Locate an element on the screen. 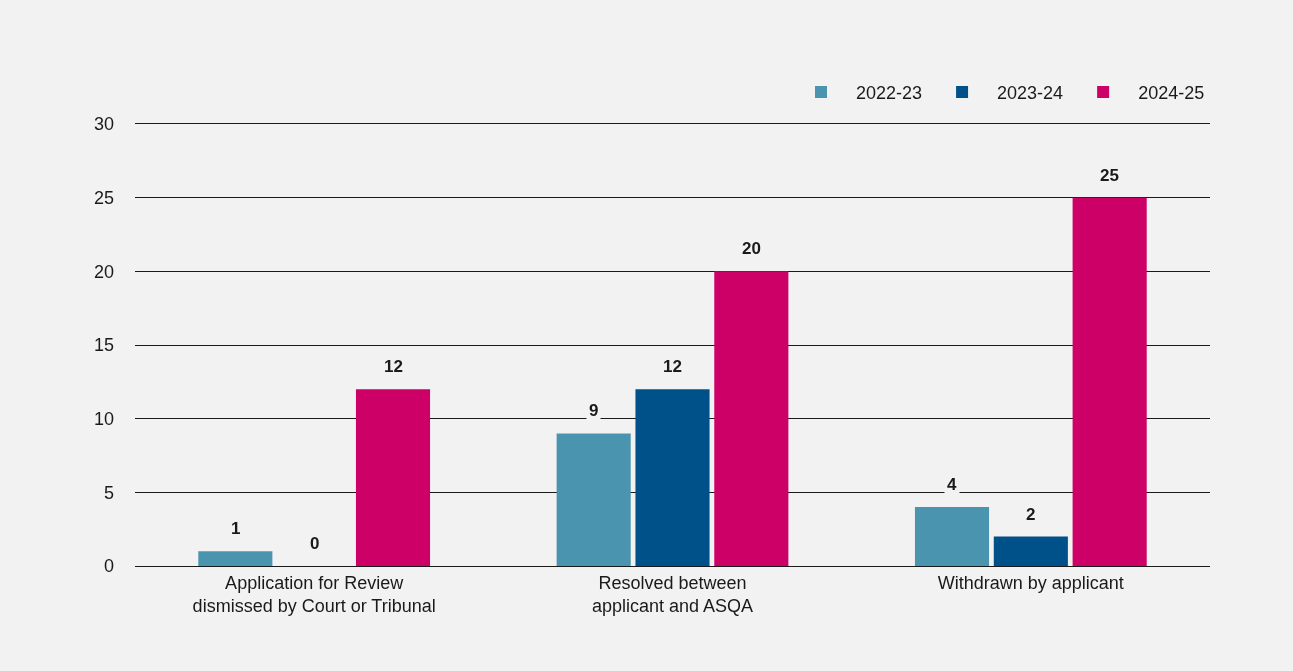 This screenshot has width=1293, height=671. x-tick-label: Withdrawn by applicant is located at coordinates (1030, 582).